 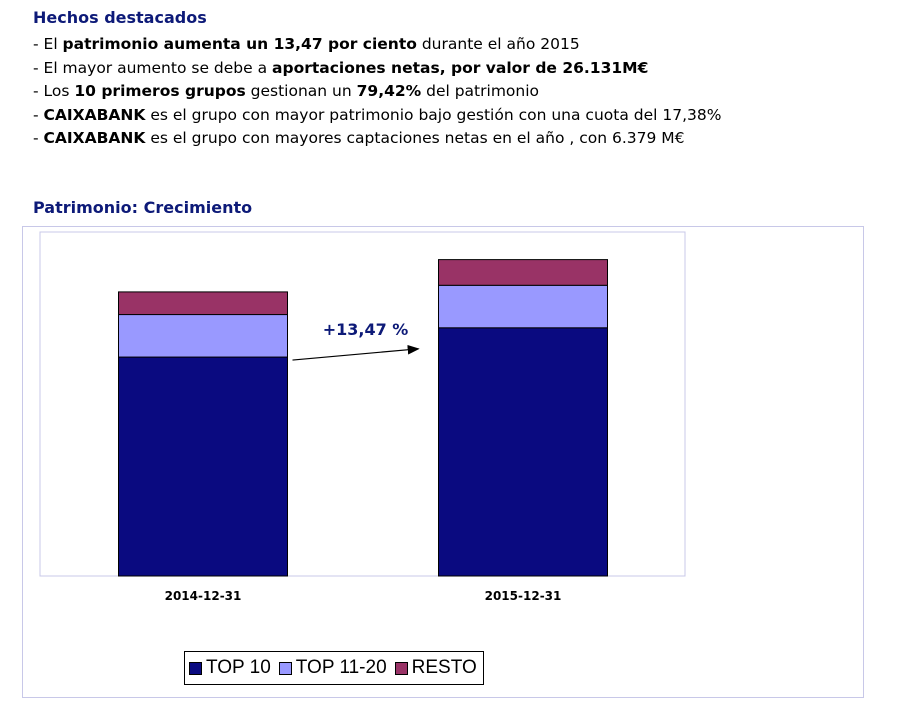 What do you see at coordinates (356, 352) in the screenshot?
I see `growth-arrow` at bounding box center [356, 352].